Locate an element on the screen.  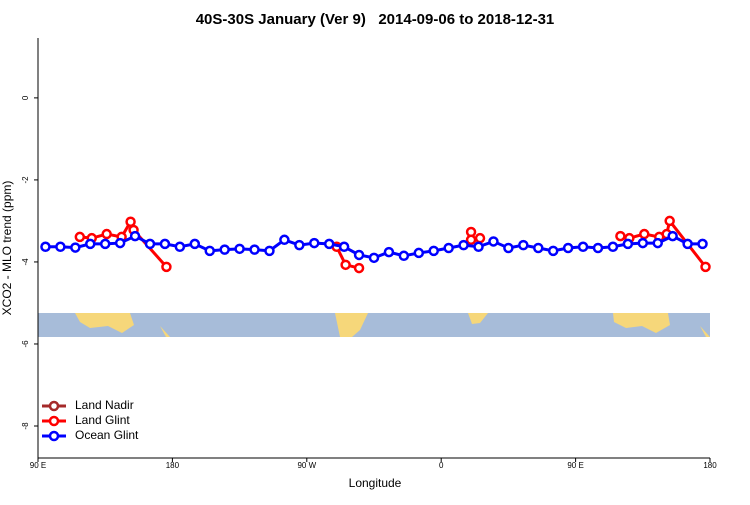
y-tick-label: -2 is located at coordinates (25, 180).